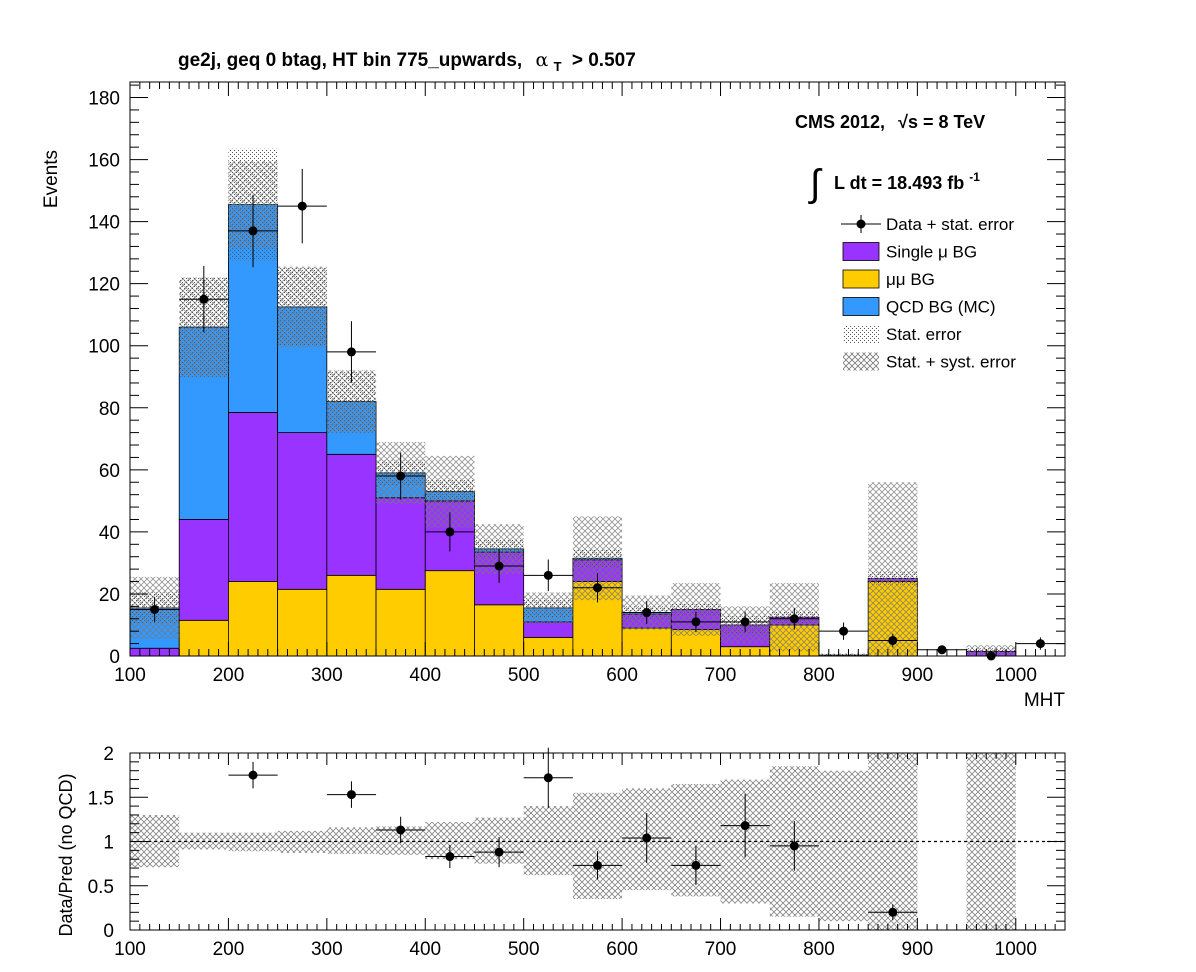  I want to click on svg-text: L dt = 18.493 fb -1, so click(907, 181).